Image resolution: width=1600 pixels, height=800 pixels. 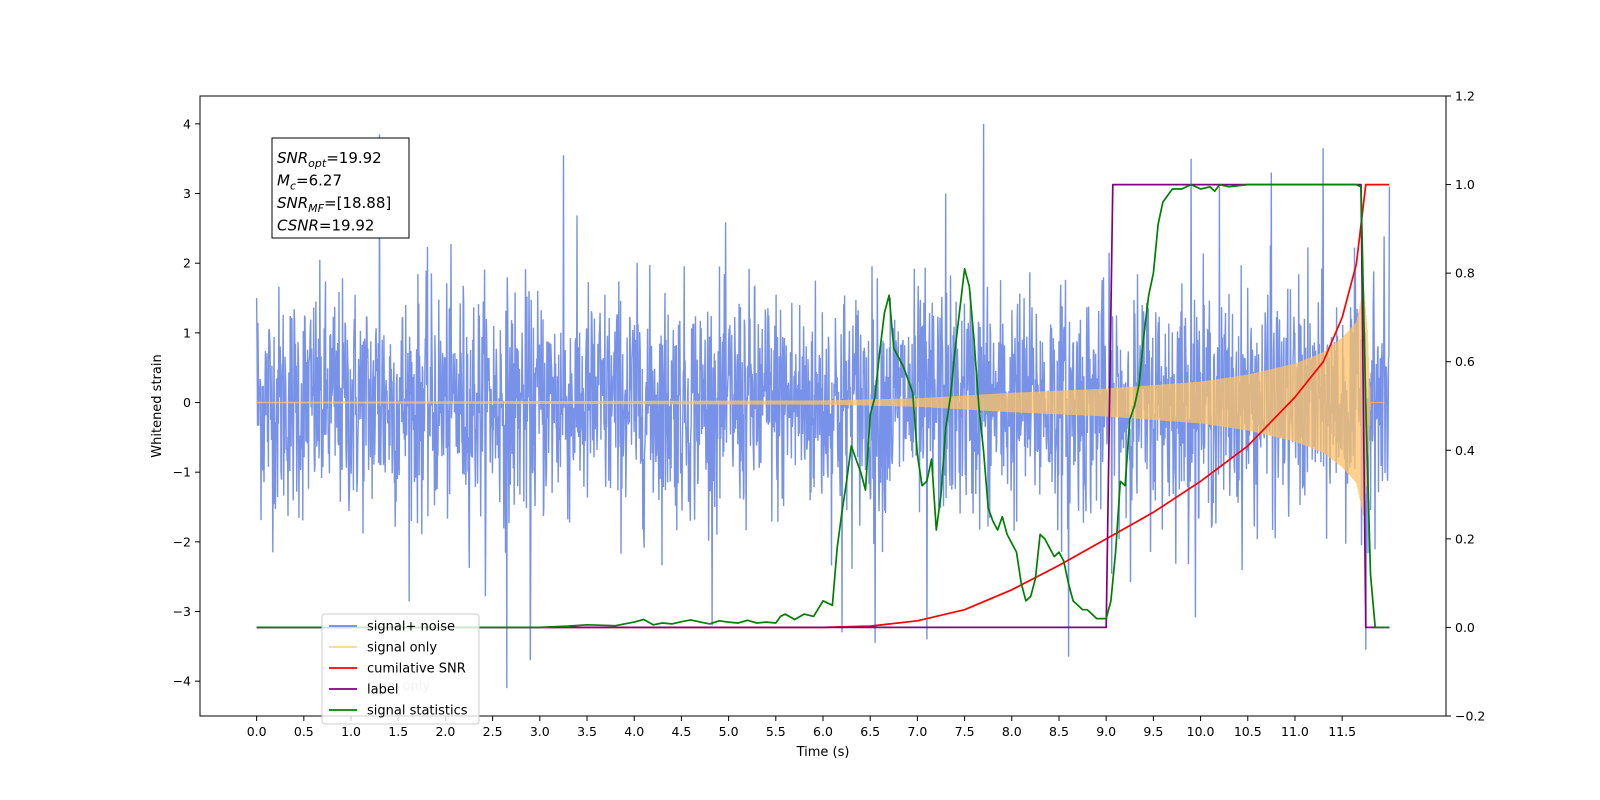 I want to click on x-tick-label: 4.5, so click(x=681, y=731).